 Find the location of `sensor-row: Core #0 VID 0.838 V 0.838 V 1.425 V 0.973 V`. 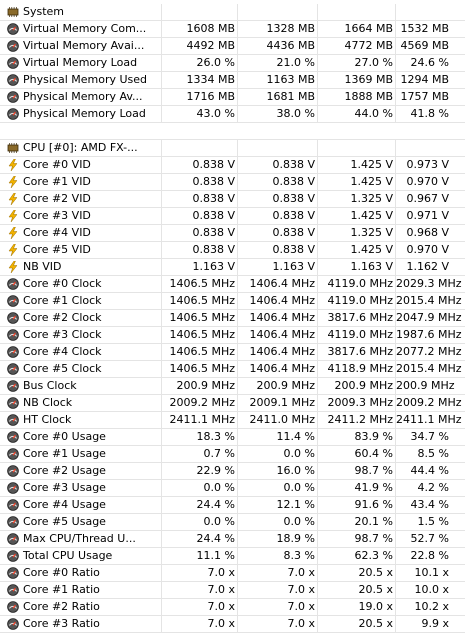

sensor-row: Core #0 VID 0.838 V 0.838 V 1.425 V 0.973 V is located at coordinates (232, 165).